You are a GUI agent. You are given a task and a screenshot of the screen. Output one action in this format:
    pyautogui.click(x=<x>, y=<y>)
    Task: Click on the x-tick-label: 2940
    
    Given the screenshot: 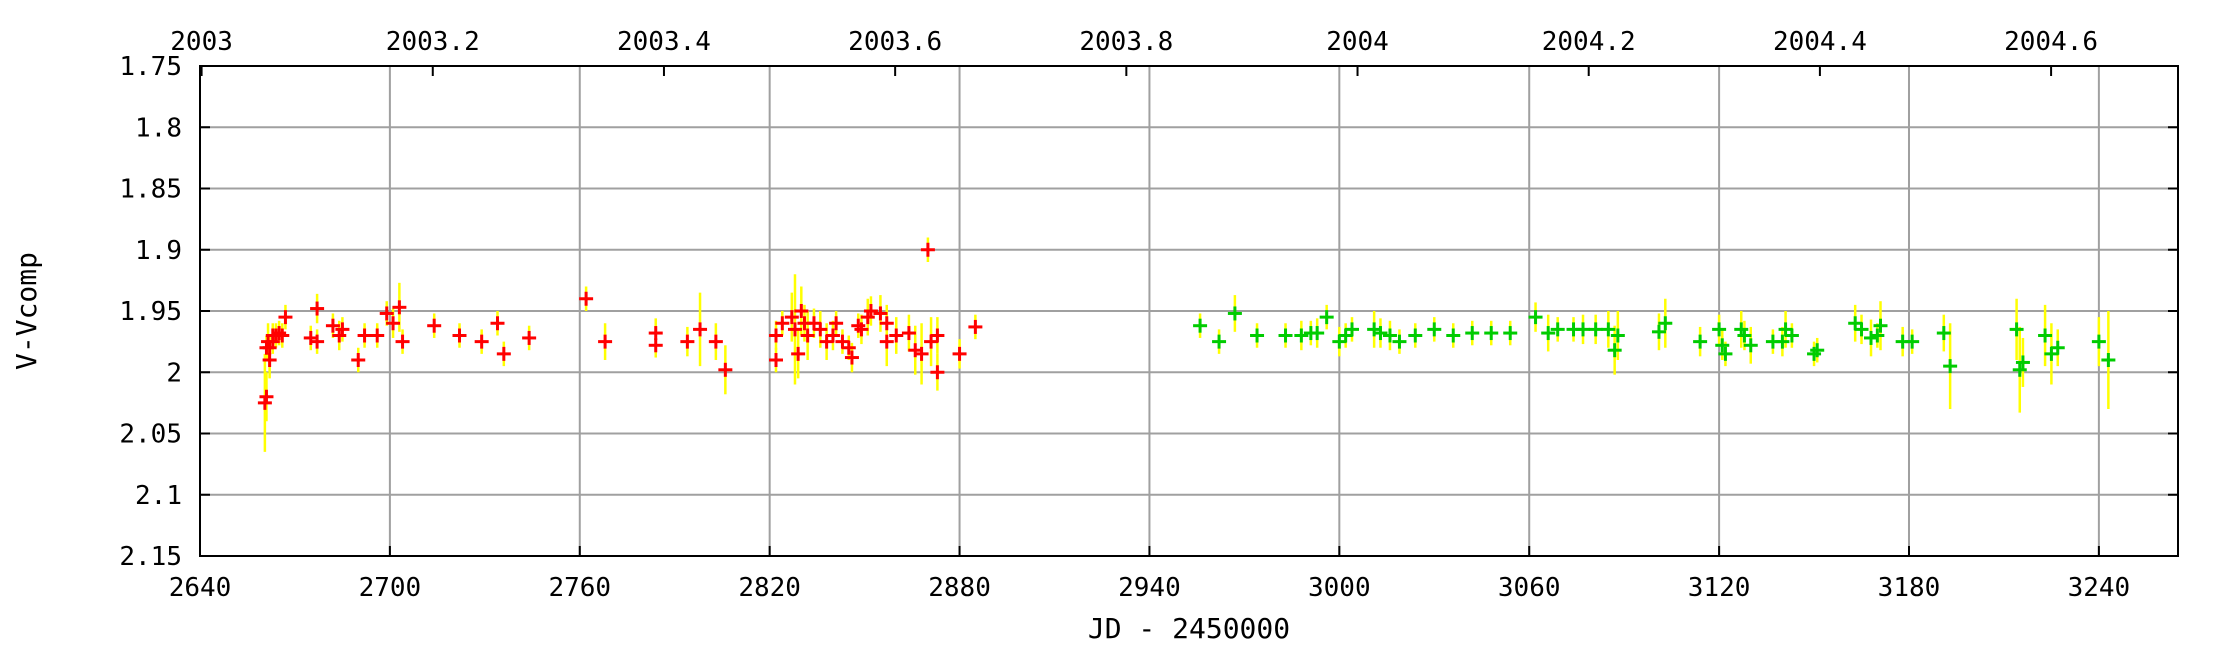 What is the action you would take?
    pyautogui.click(x=1149, y=588)
    